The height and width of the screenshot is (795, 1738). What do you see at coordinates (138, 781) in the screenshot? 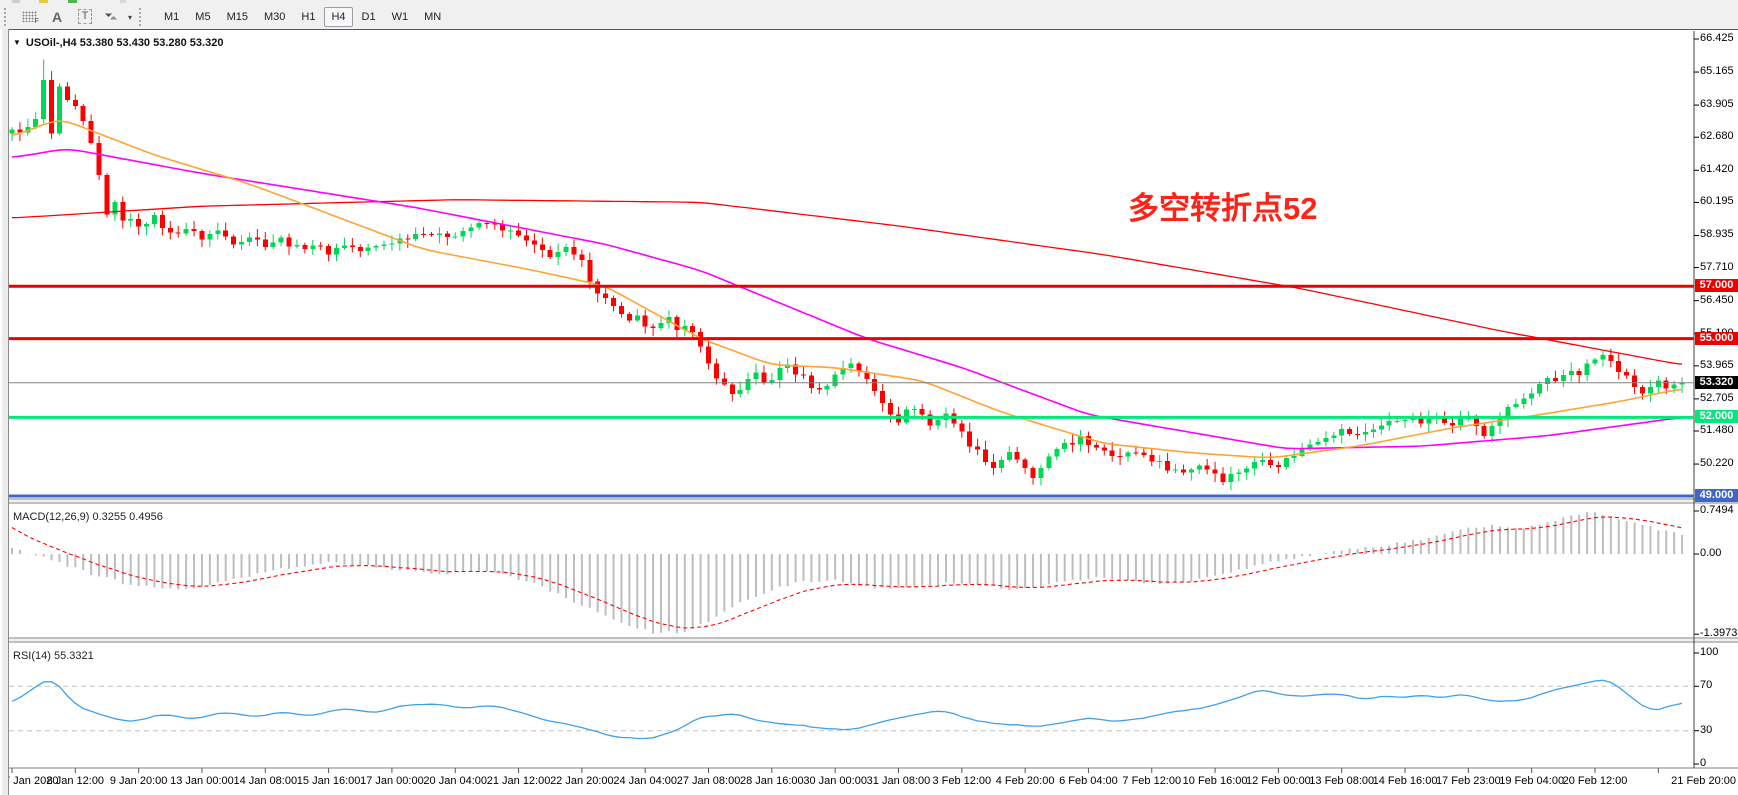
I see `time-axis-label: 9 Jan 20:00` at bounding box center [138, 781].